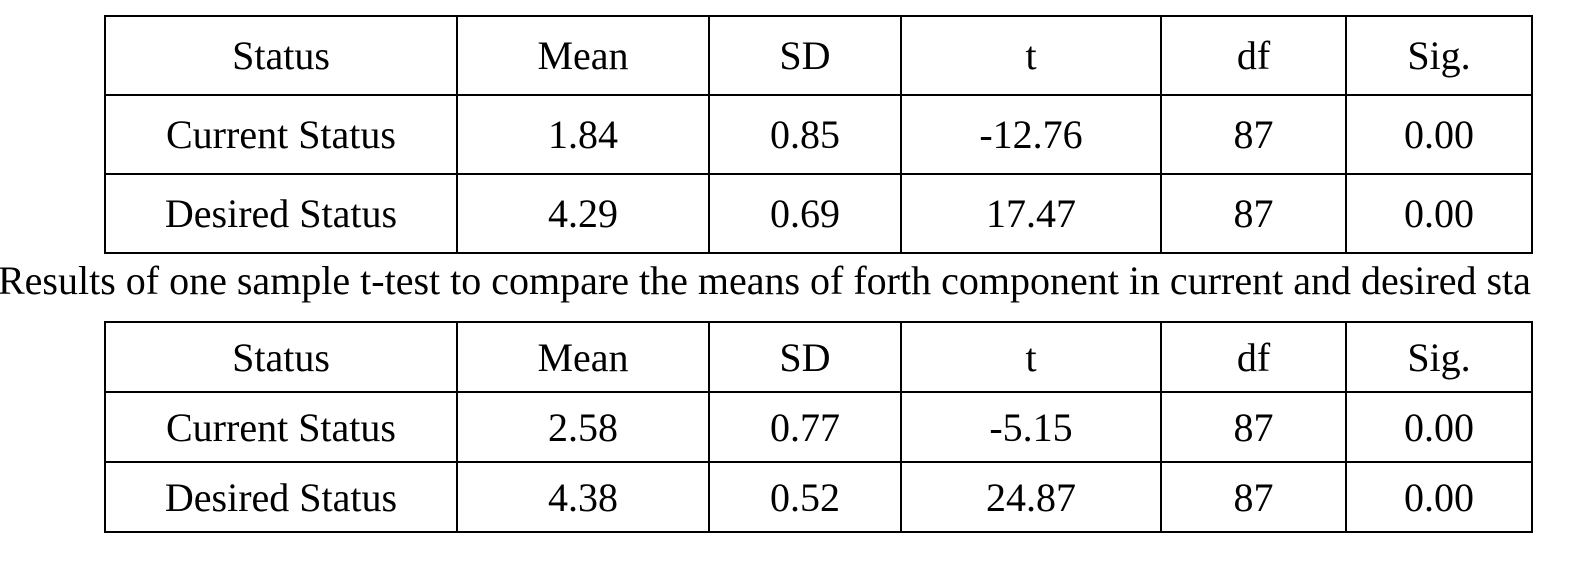 Image resolution: width=1587 pixels, height=577 pixels. What do you see at coordinates (583, 134) in the screenshot?
I see `data-cell: 1.84` at bounding box center [583, 134].